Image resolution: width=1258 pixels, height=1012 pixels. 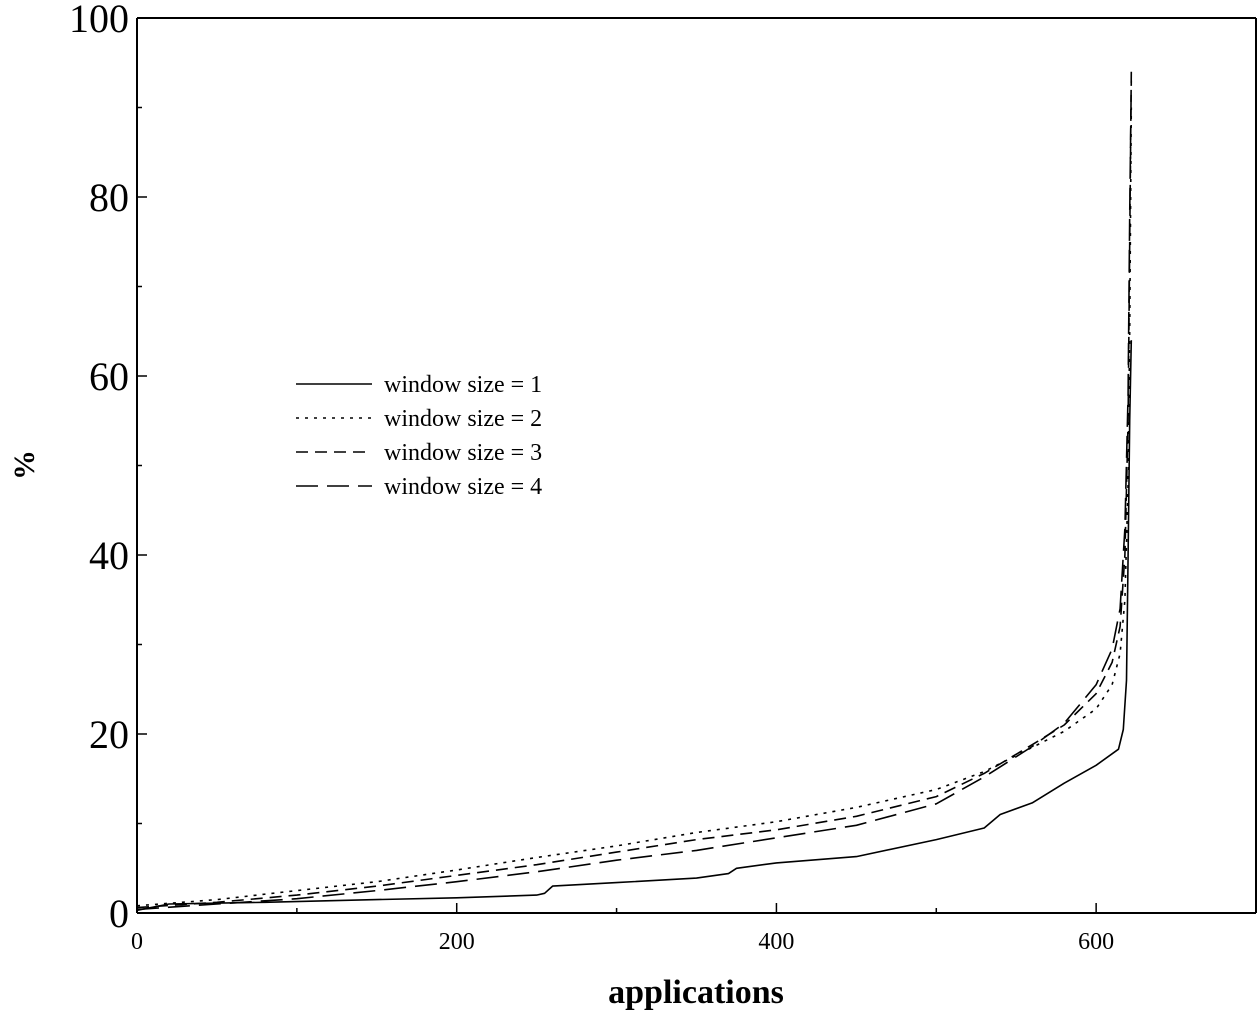 What do you see at coordinates (457, 942) in the screenshot?
I see `x-tick-label: 200` at bounding box center [457, 942].